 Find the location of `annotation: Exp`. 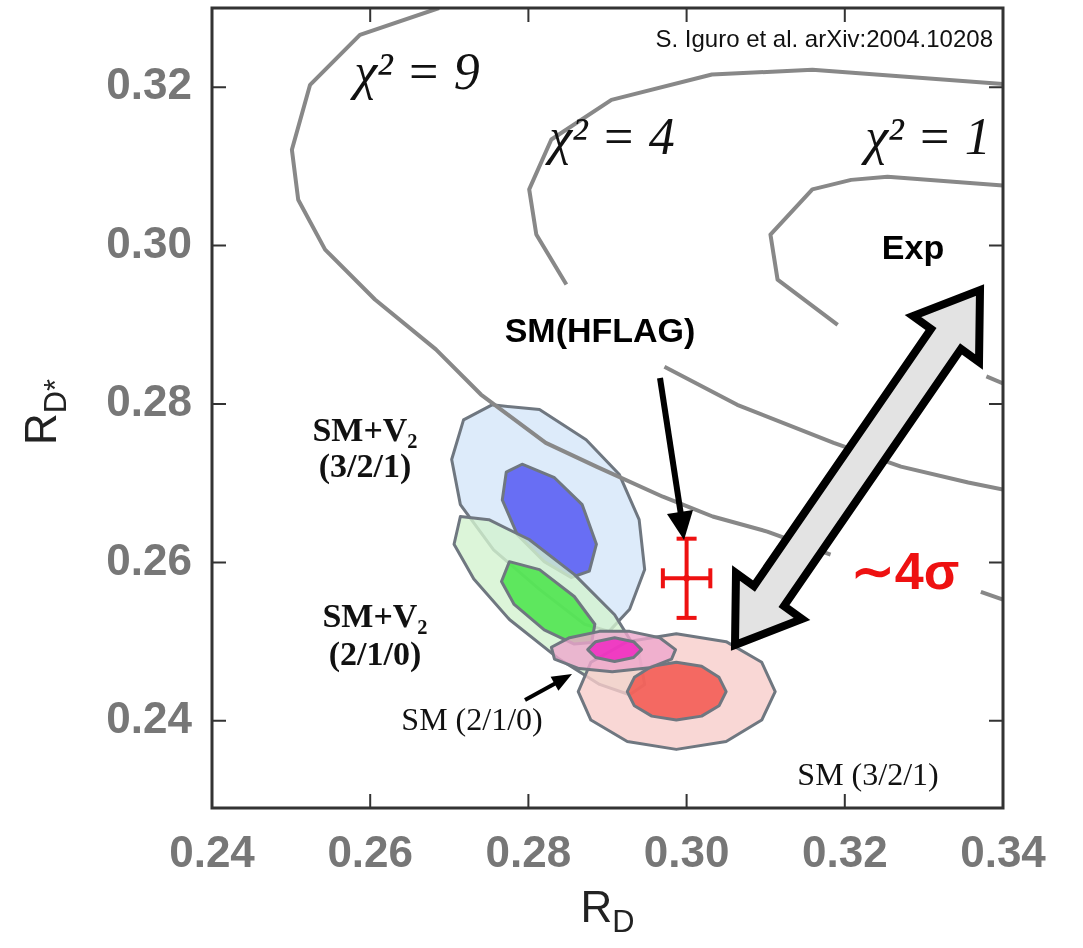

annotation: Exp is located at coordinates (913, 247).